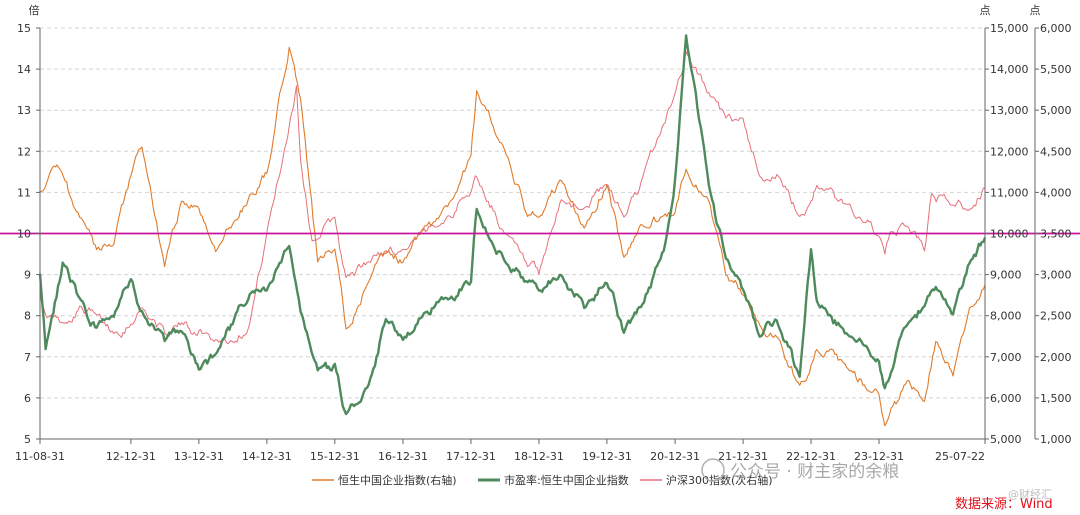  What do you see at coordinates (539, 456) in the screenshot?
I see `x-tick-label: 18-12-31` at bounding box center [539, 456].